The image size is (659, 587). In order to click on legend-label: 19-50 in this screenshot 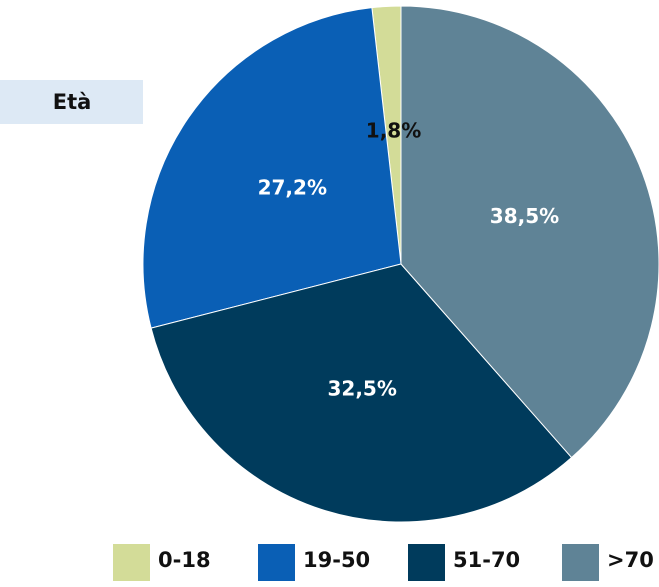, I will do `click(336, 560)`.